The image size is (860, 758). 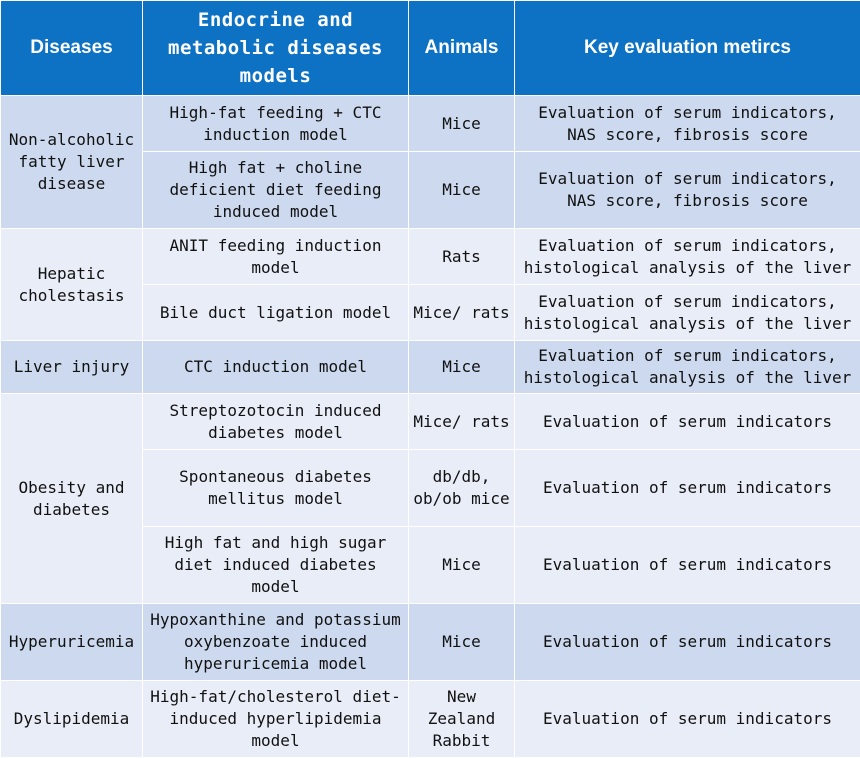 What do you see at coordinates (462, 257) in the screenshot?
I see `animals-cell: Rats` at bounding box center [462, 257].